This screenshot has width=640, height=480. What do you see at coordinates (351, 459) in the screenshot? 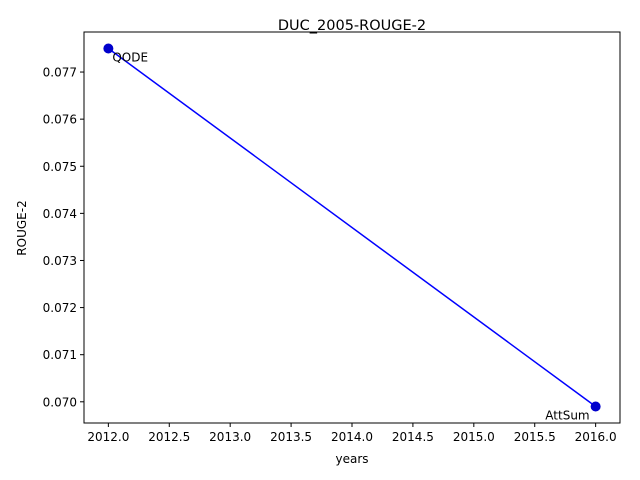
I see `x-axis-label: years` at bounding box center [351, 459].